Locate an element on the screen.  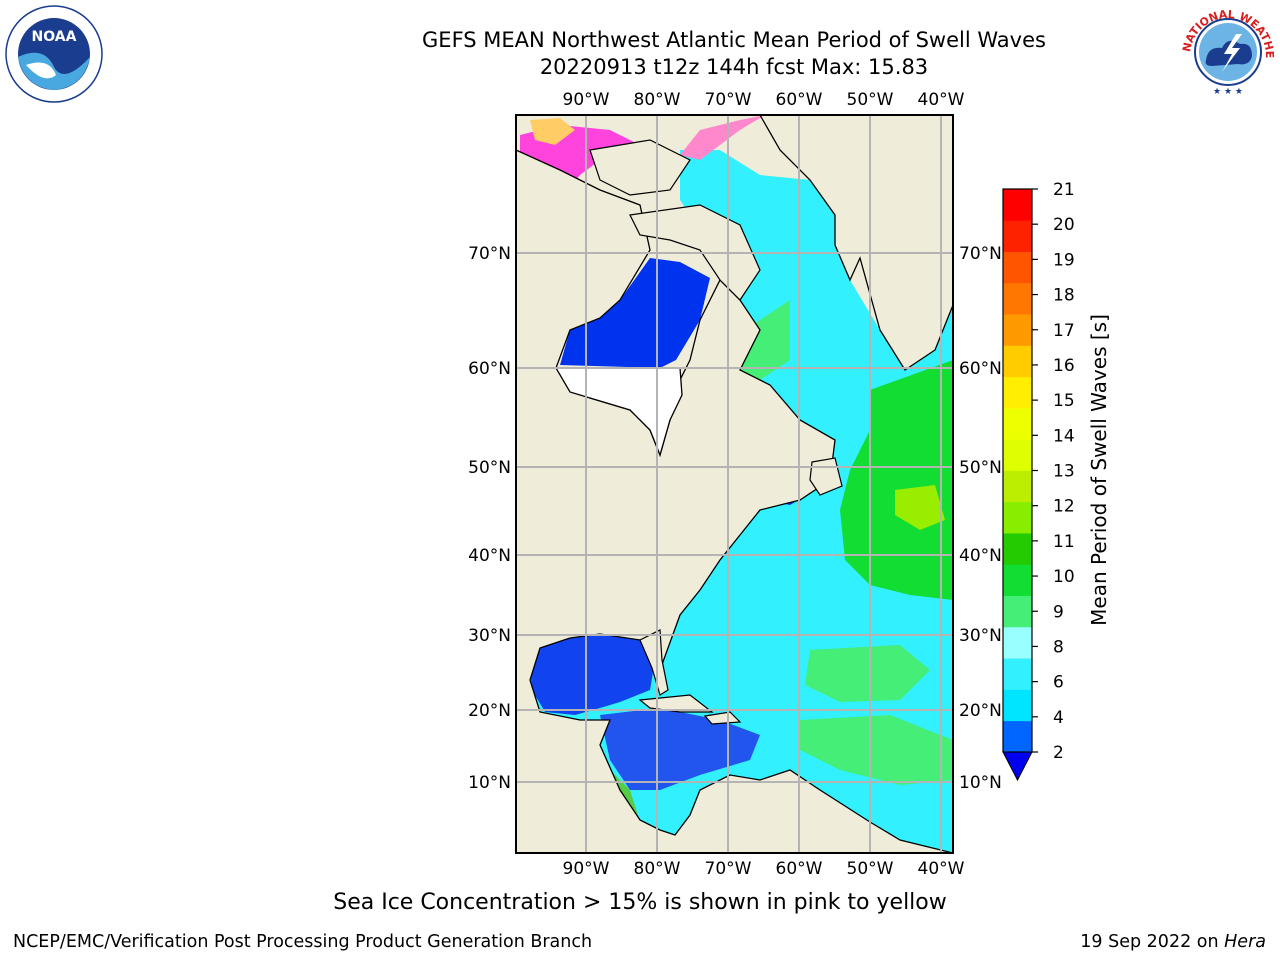
colorbar-tick-label: 10 is located at coordinates (1064, 577).